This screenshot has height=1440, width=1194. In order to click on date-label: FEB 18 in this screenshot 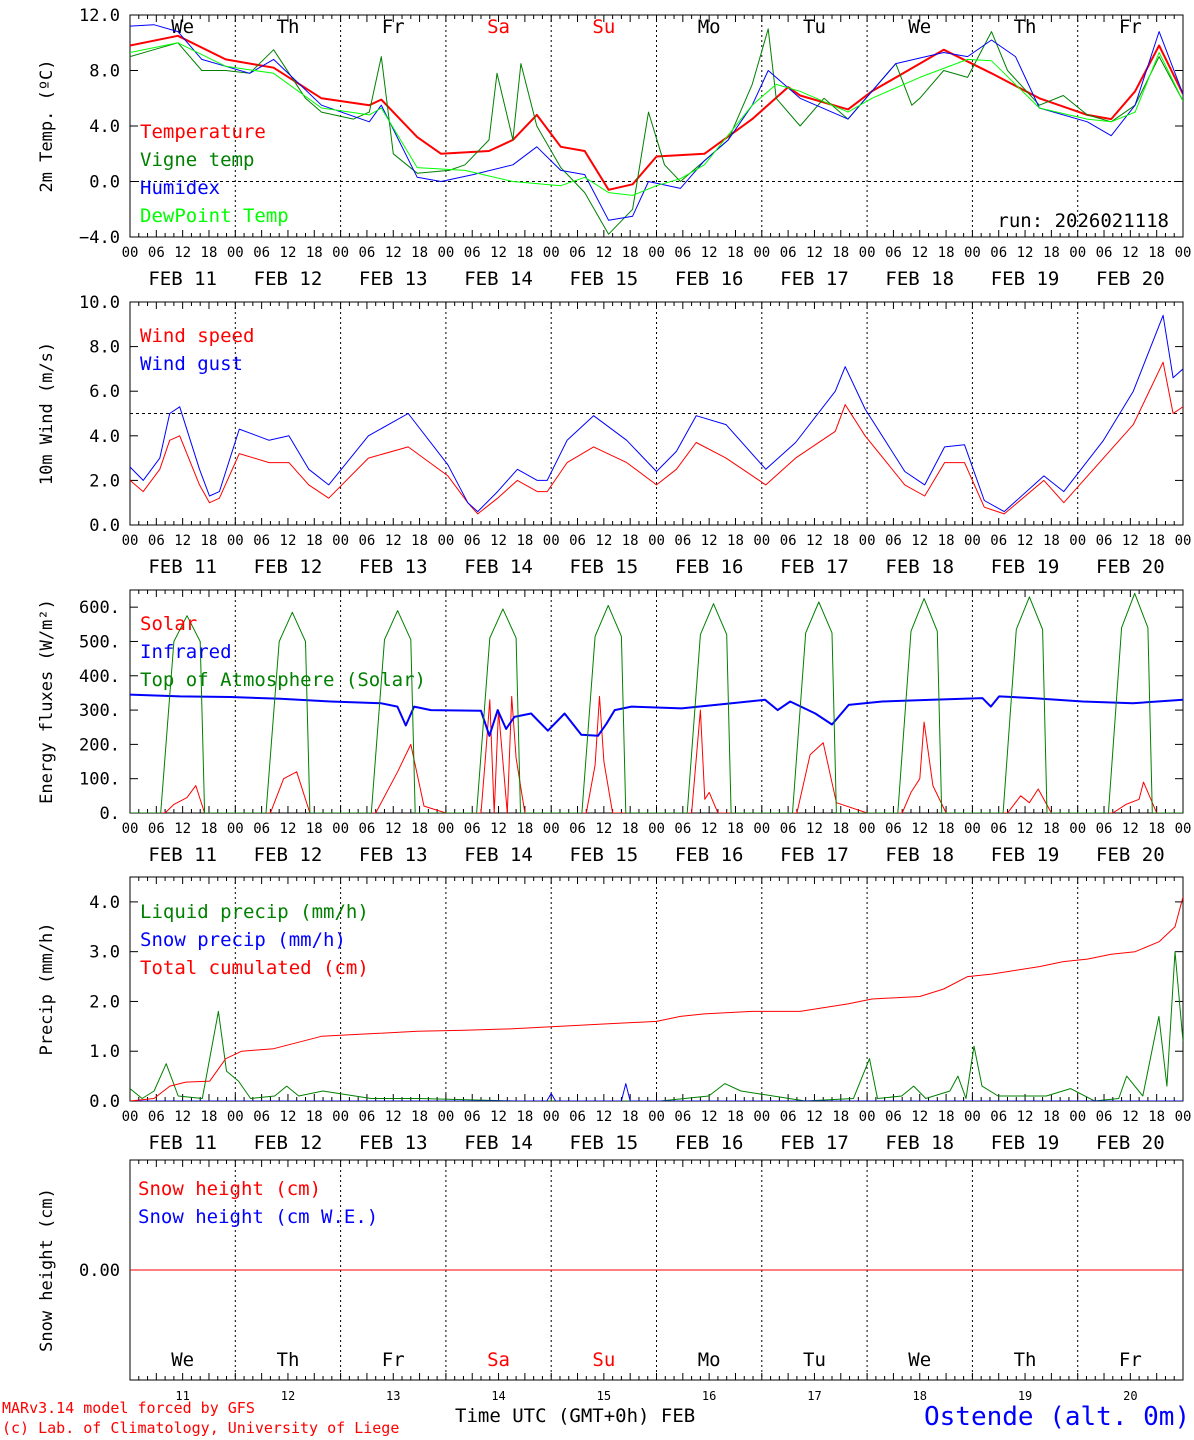, I will do `click(919, 567)`.